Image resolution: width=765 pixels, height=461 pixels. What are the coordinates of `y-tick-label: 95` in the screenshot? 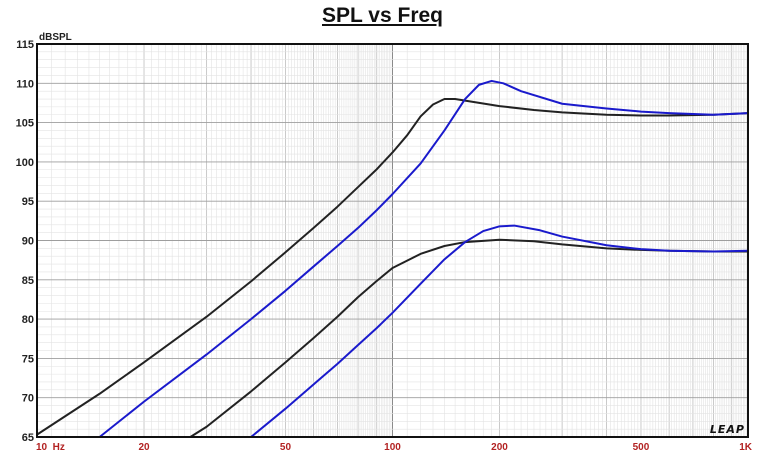 It's located at (28, 202).